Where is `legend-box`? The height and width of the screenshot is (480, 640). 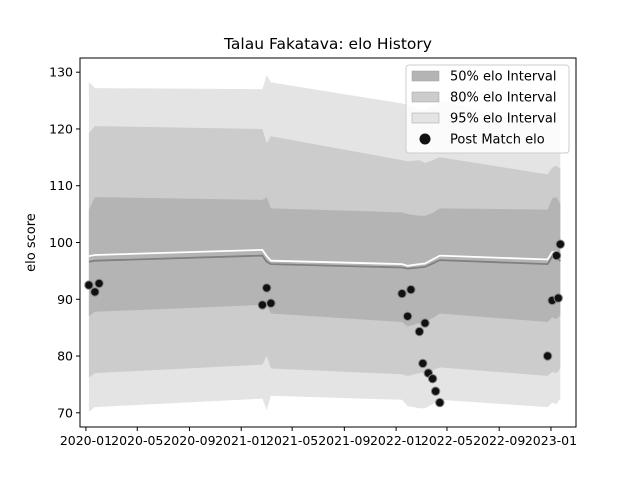
legend-box is located at coordinates (487, 109).